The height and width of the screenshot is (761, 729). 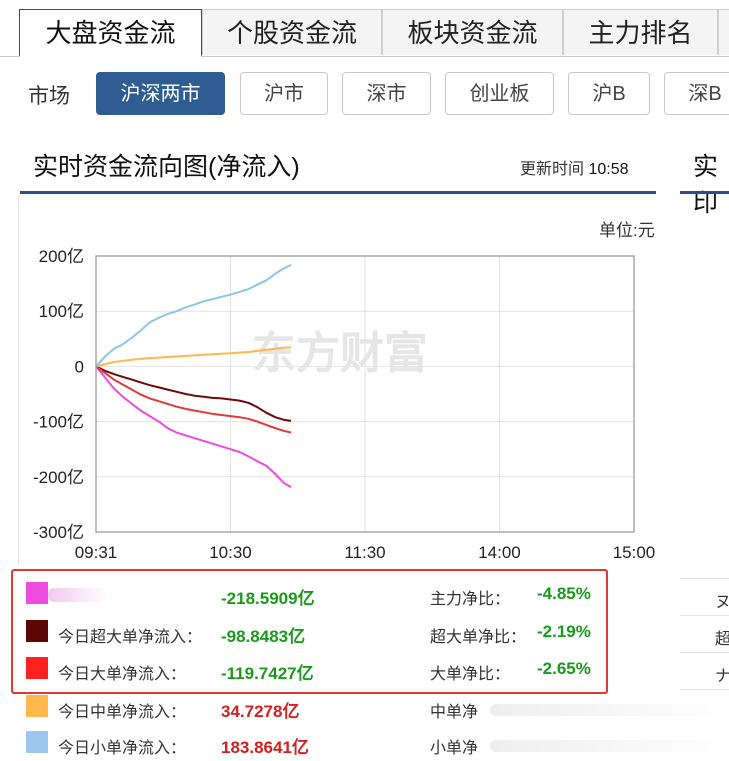 I want to click on right-col-text: ヌ, so click(x=722, y=602).